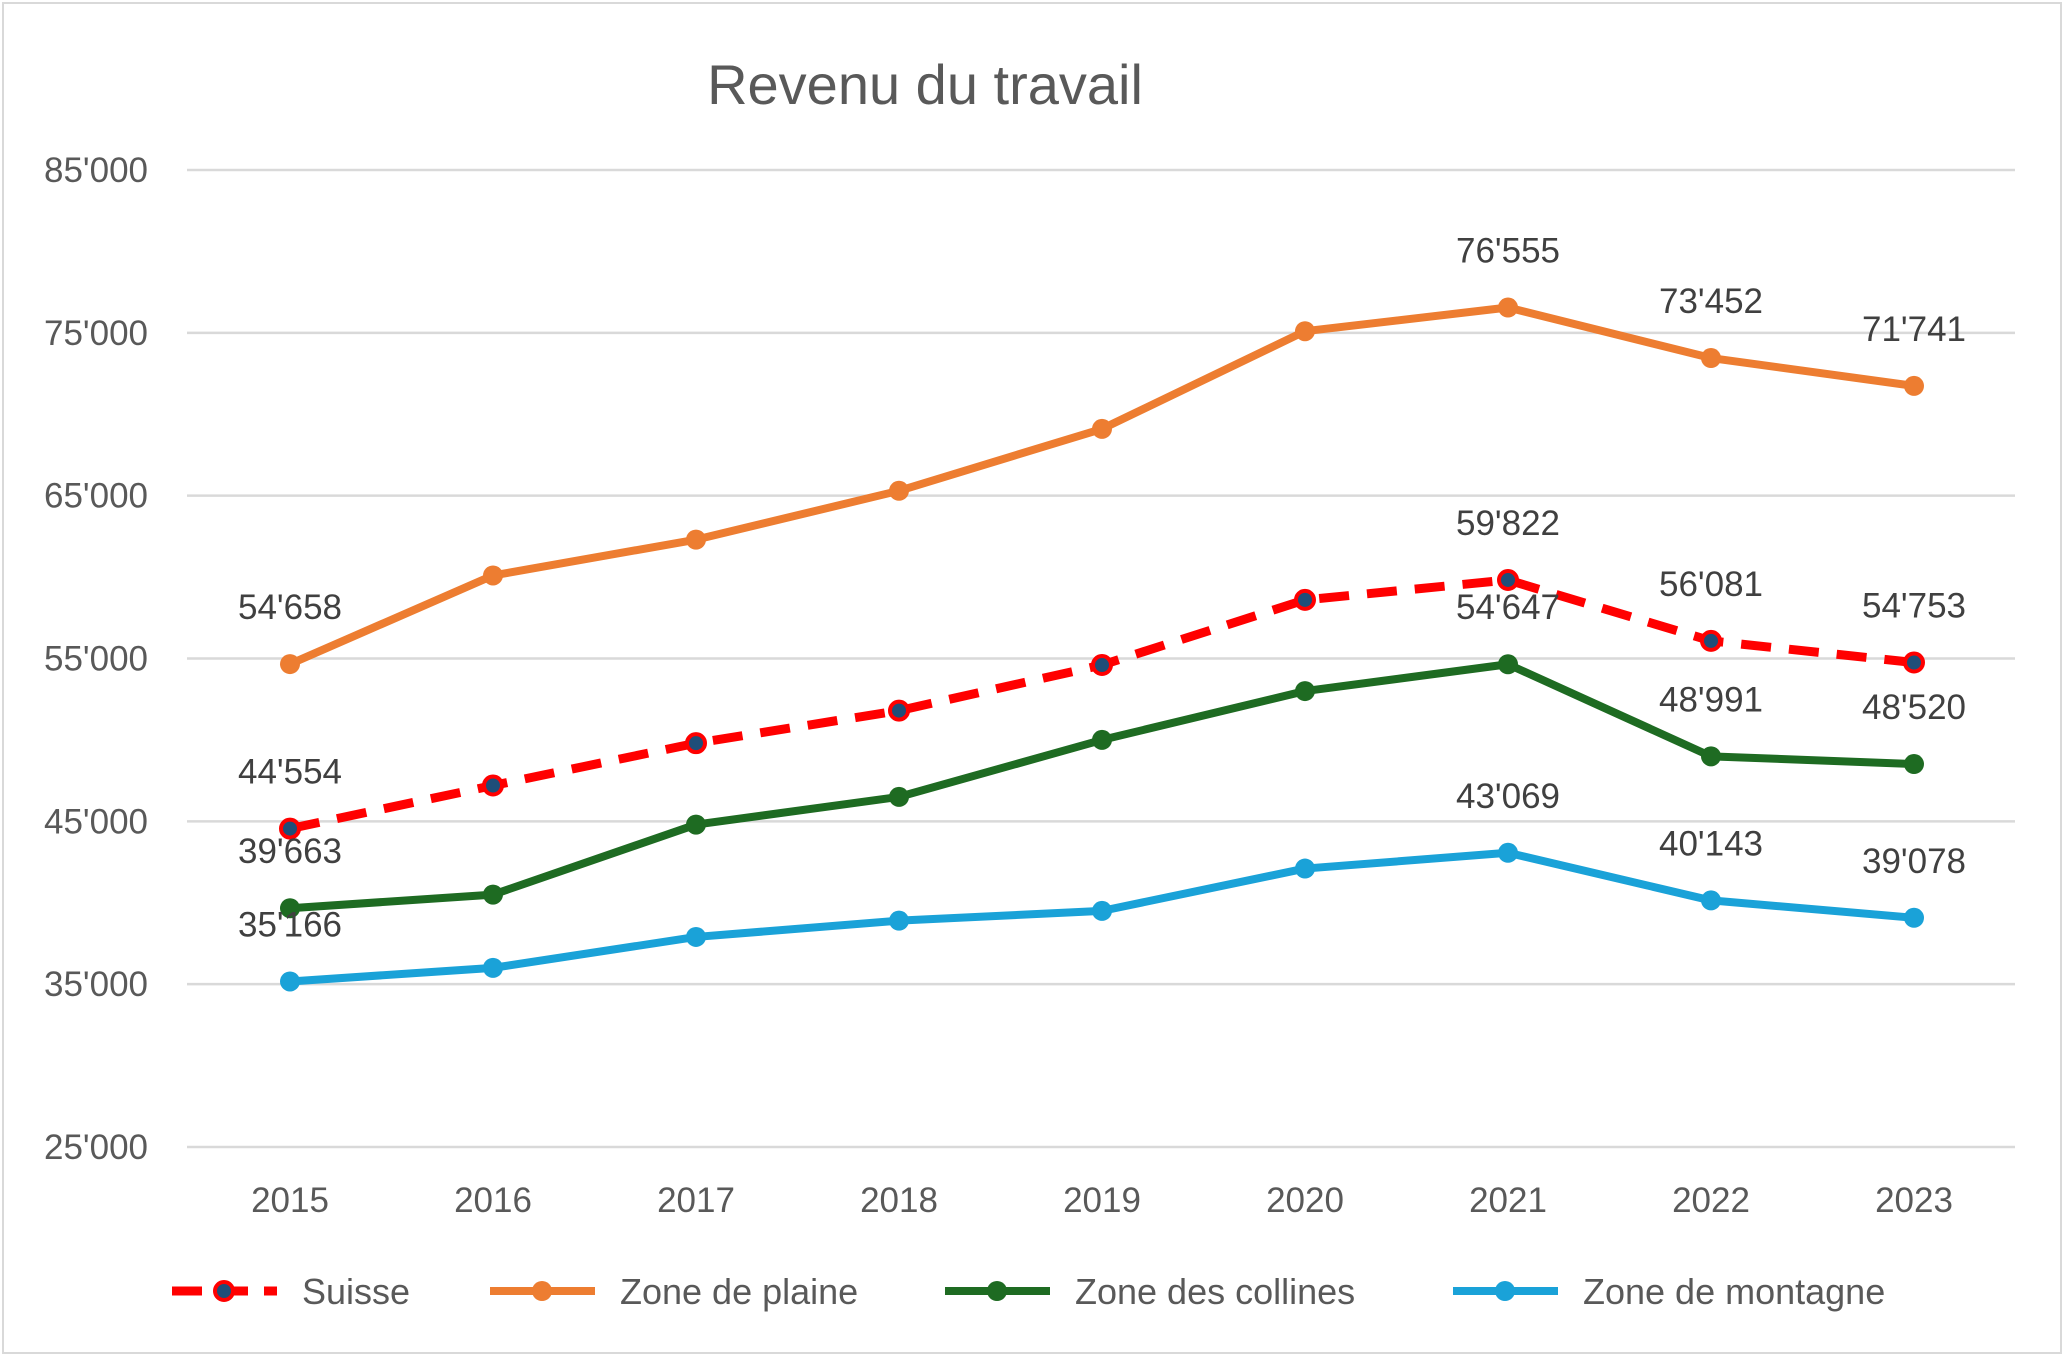 The width and height of the screenshot is (2068, 1360). I want to click on x-tick-label: 2022, so click(1711, 1200).